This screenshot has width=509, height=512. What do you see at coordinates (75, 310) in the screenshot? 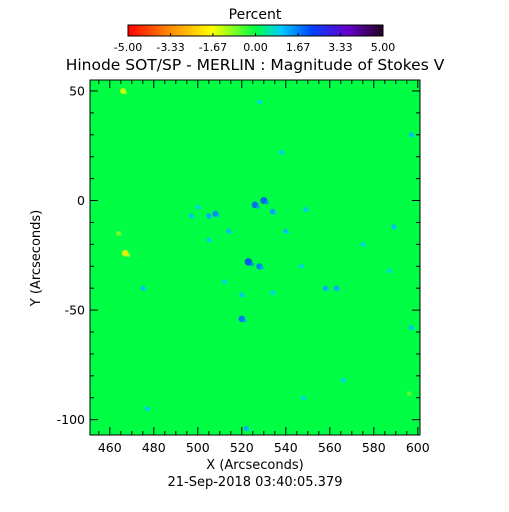
I see `y-tick-label: -50` at bounding box center [75, 310].